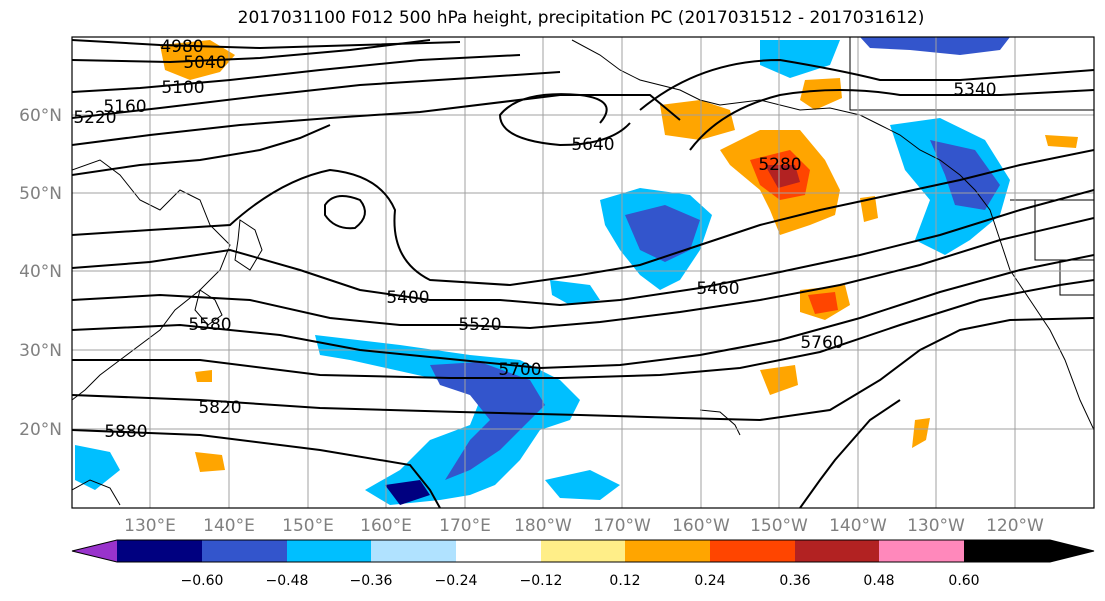  Describe the element at coordinates (40, 194) in the screenshot. I see `lat-label: 50°N` at that location.